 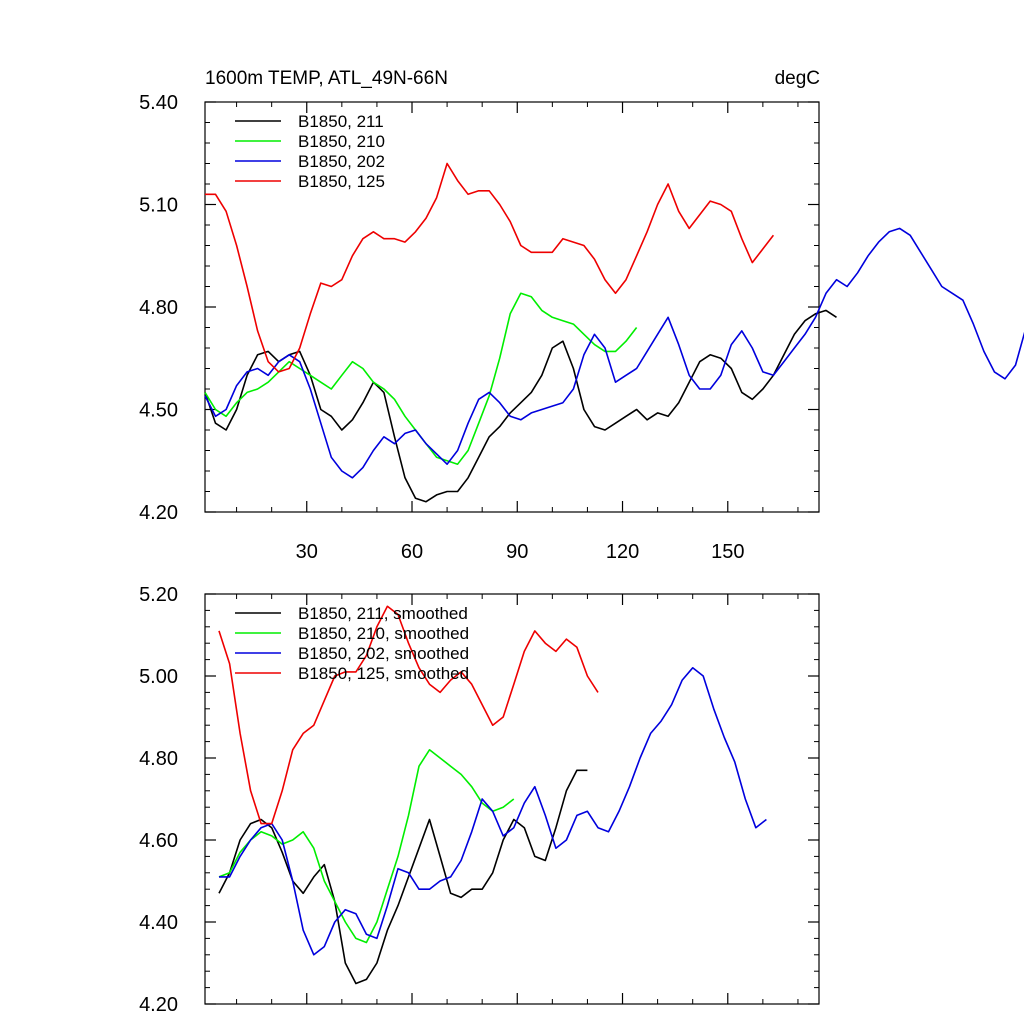 What do you see at coordinates (158, 411) in the screenshot?
I see `top-y-tick-label: 4.50` at bounding box center [158, 411].